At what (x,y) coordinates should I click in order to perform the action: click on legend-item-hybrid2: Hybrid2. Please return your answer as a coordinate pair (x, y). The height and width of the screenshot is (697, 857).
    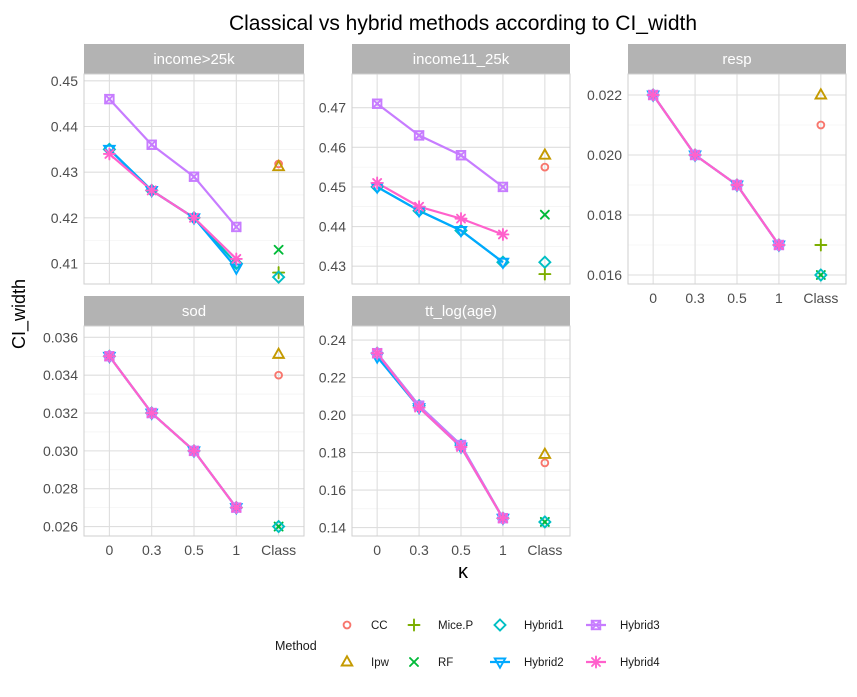
    Looking at the image, I should click on (527, 663).